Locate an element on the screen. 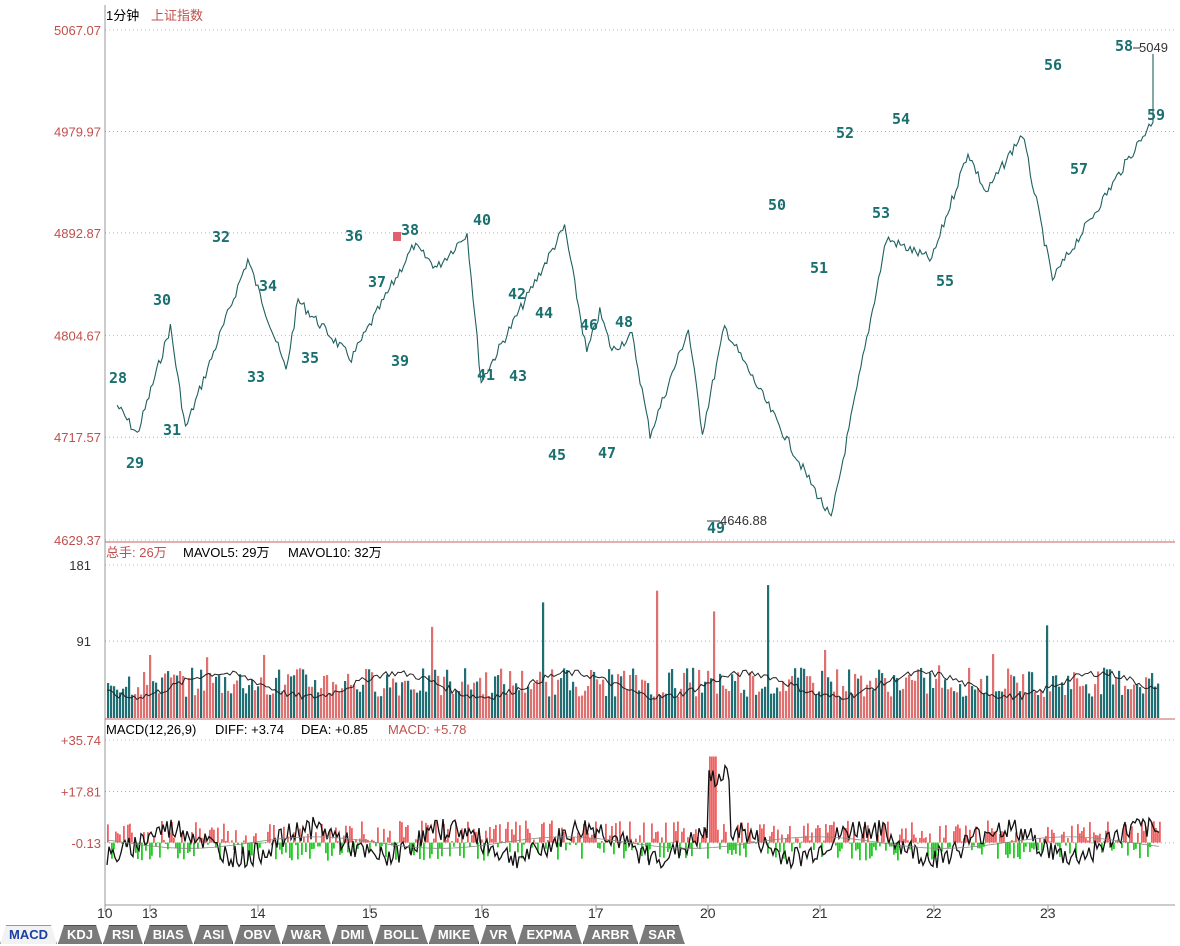 The height and width of the screenshot is (946, 1180). tab-vr: VR is located at coordinates (498, 934).